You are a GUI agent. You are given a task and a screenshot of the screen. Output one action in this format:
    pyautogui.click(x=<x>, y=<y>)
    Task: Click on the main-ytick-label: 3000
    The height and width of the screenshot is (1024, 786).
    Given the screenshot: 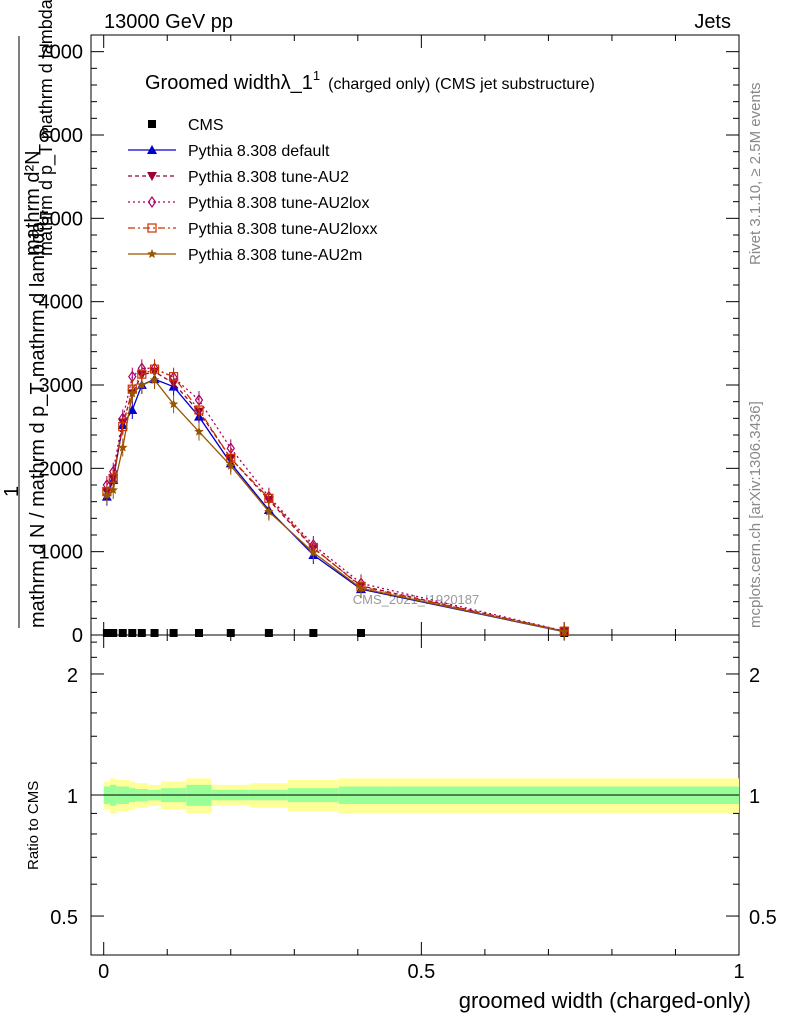 What is the action you would take?
    pyautogui.click(x=61, y=386)
    